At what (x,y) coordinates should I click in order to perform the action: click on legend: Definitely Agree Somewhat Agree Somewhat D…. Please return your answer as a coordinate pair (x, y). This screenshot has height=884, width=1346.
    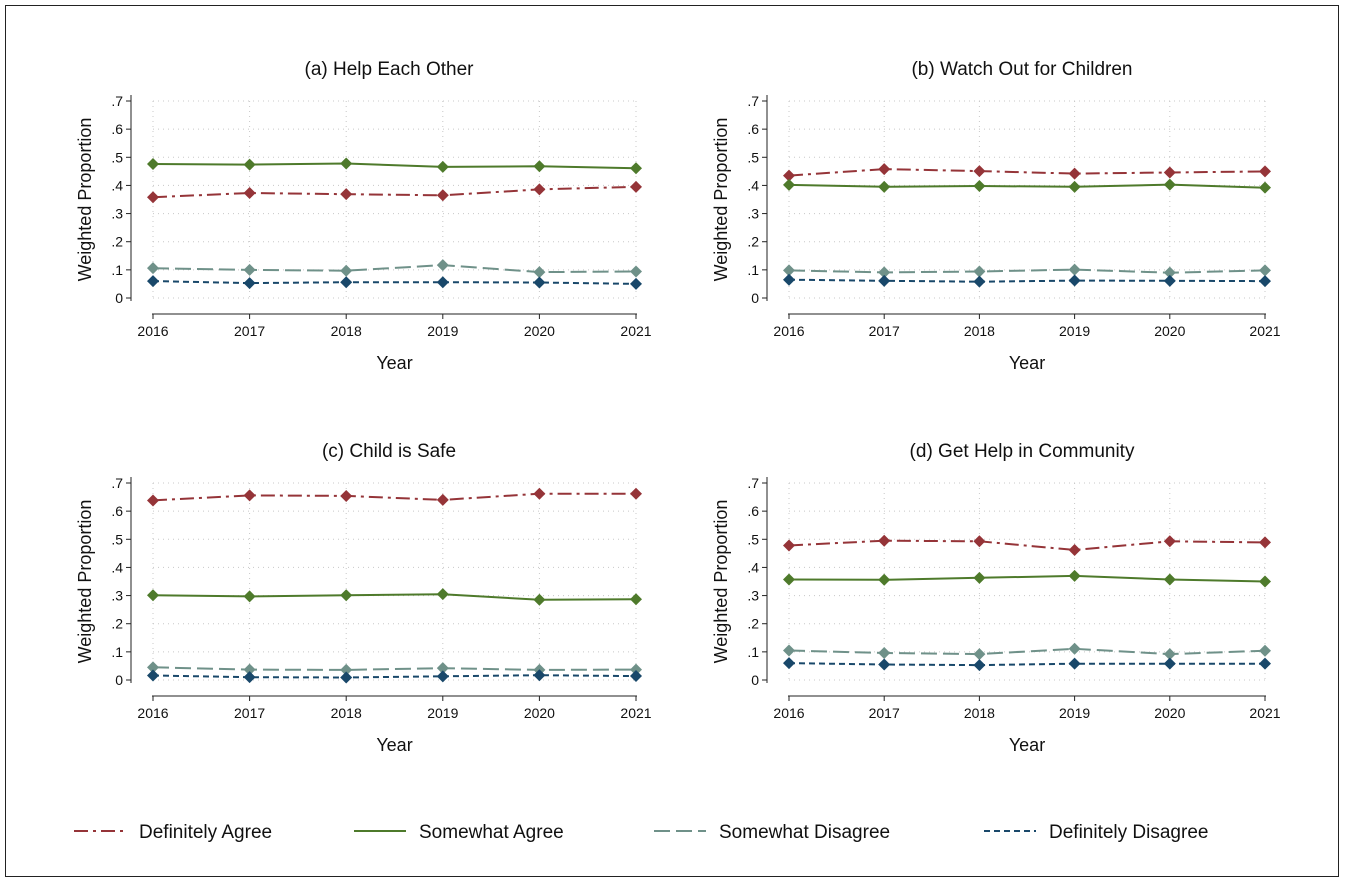
    Looking at the image, I should click on (641, 832).